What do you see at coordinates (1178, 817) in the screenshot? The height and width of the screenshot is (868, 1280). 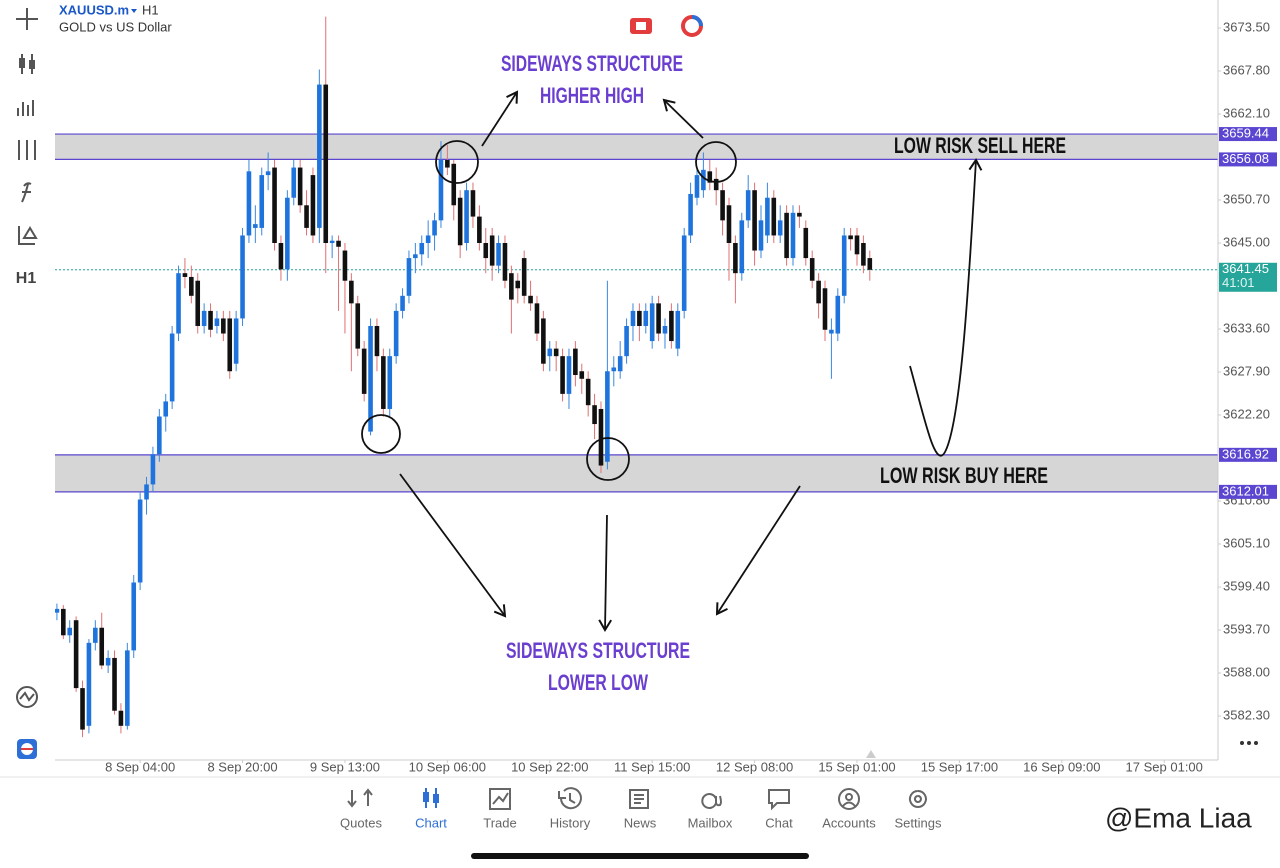 I see `watermark: @Ema Liaa` at bounding box center [1178, 817].